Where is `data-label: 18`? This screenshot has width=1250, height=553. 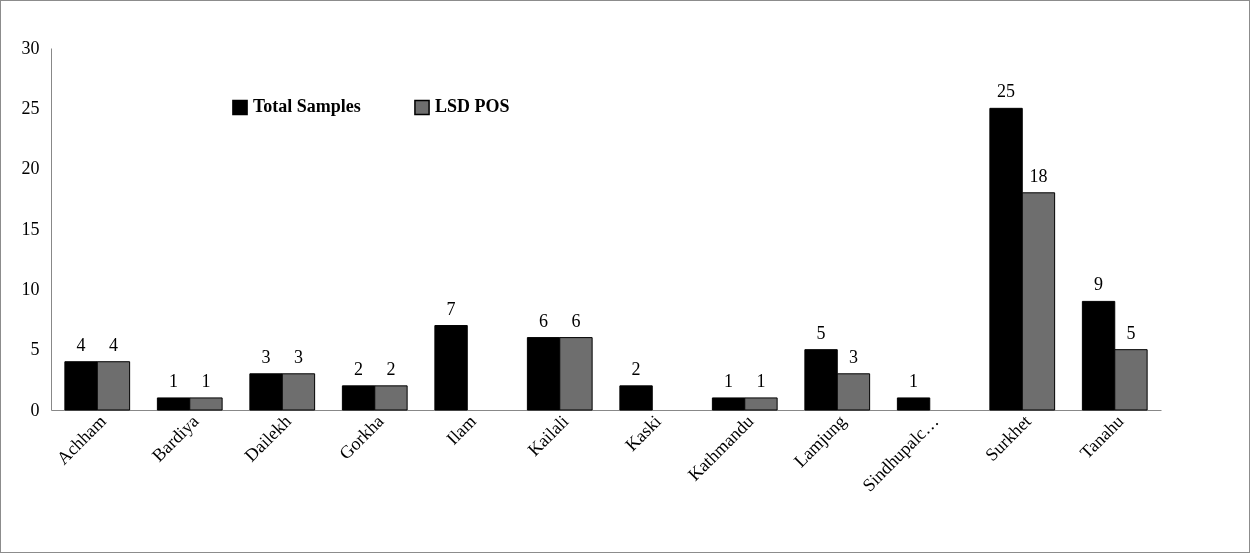
data-label: 18 is located at coordinates (1038, 175).